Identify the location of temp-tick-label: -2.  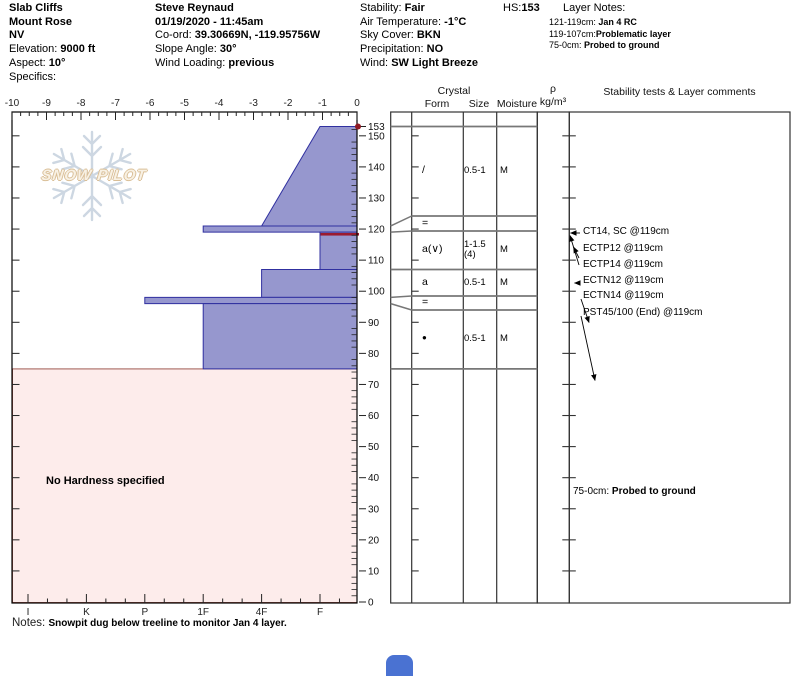
(288, 103).